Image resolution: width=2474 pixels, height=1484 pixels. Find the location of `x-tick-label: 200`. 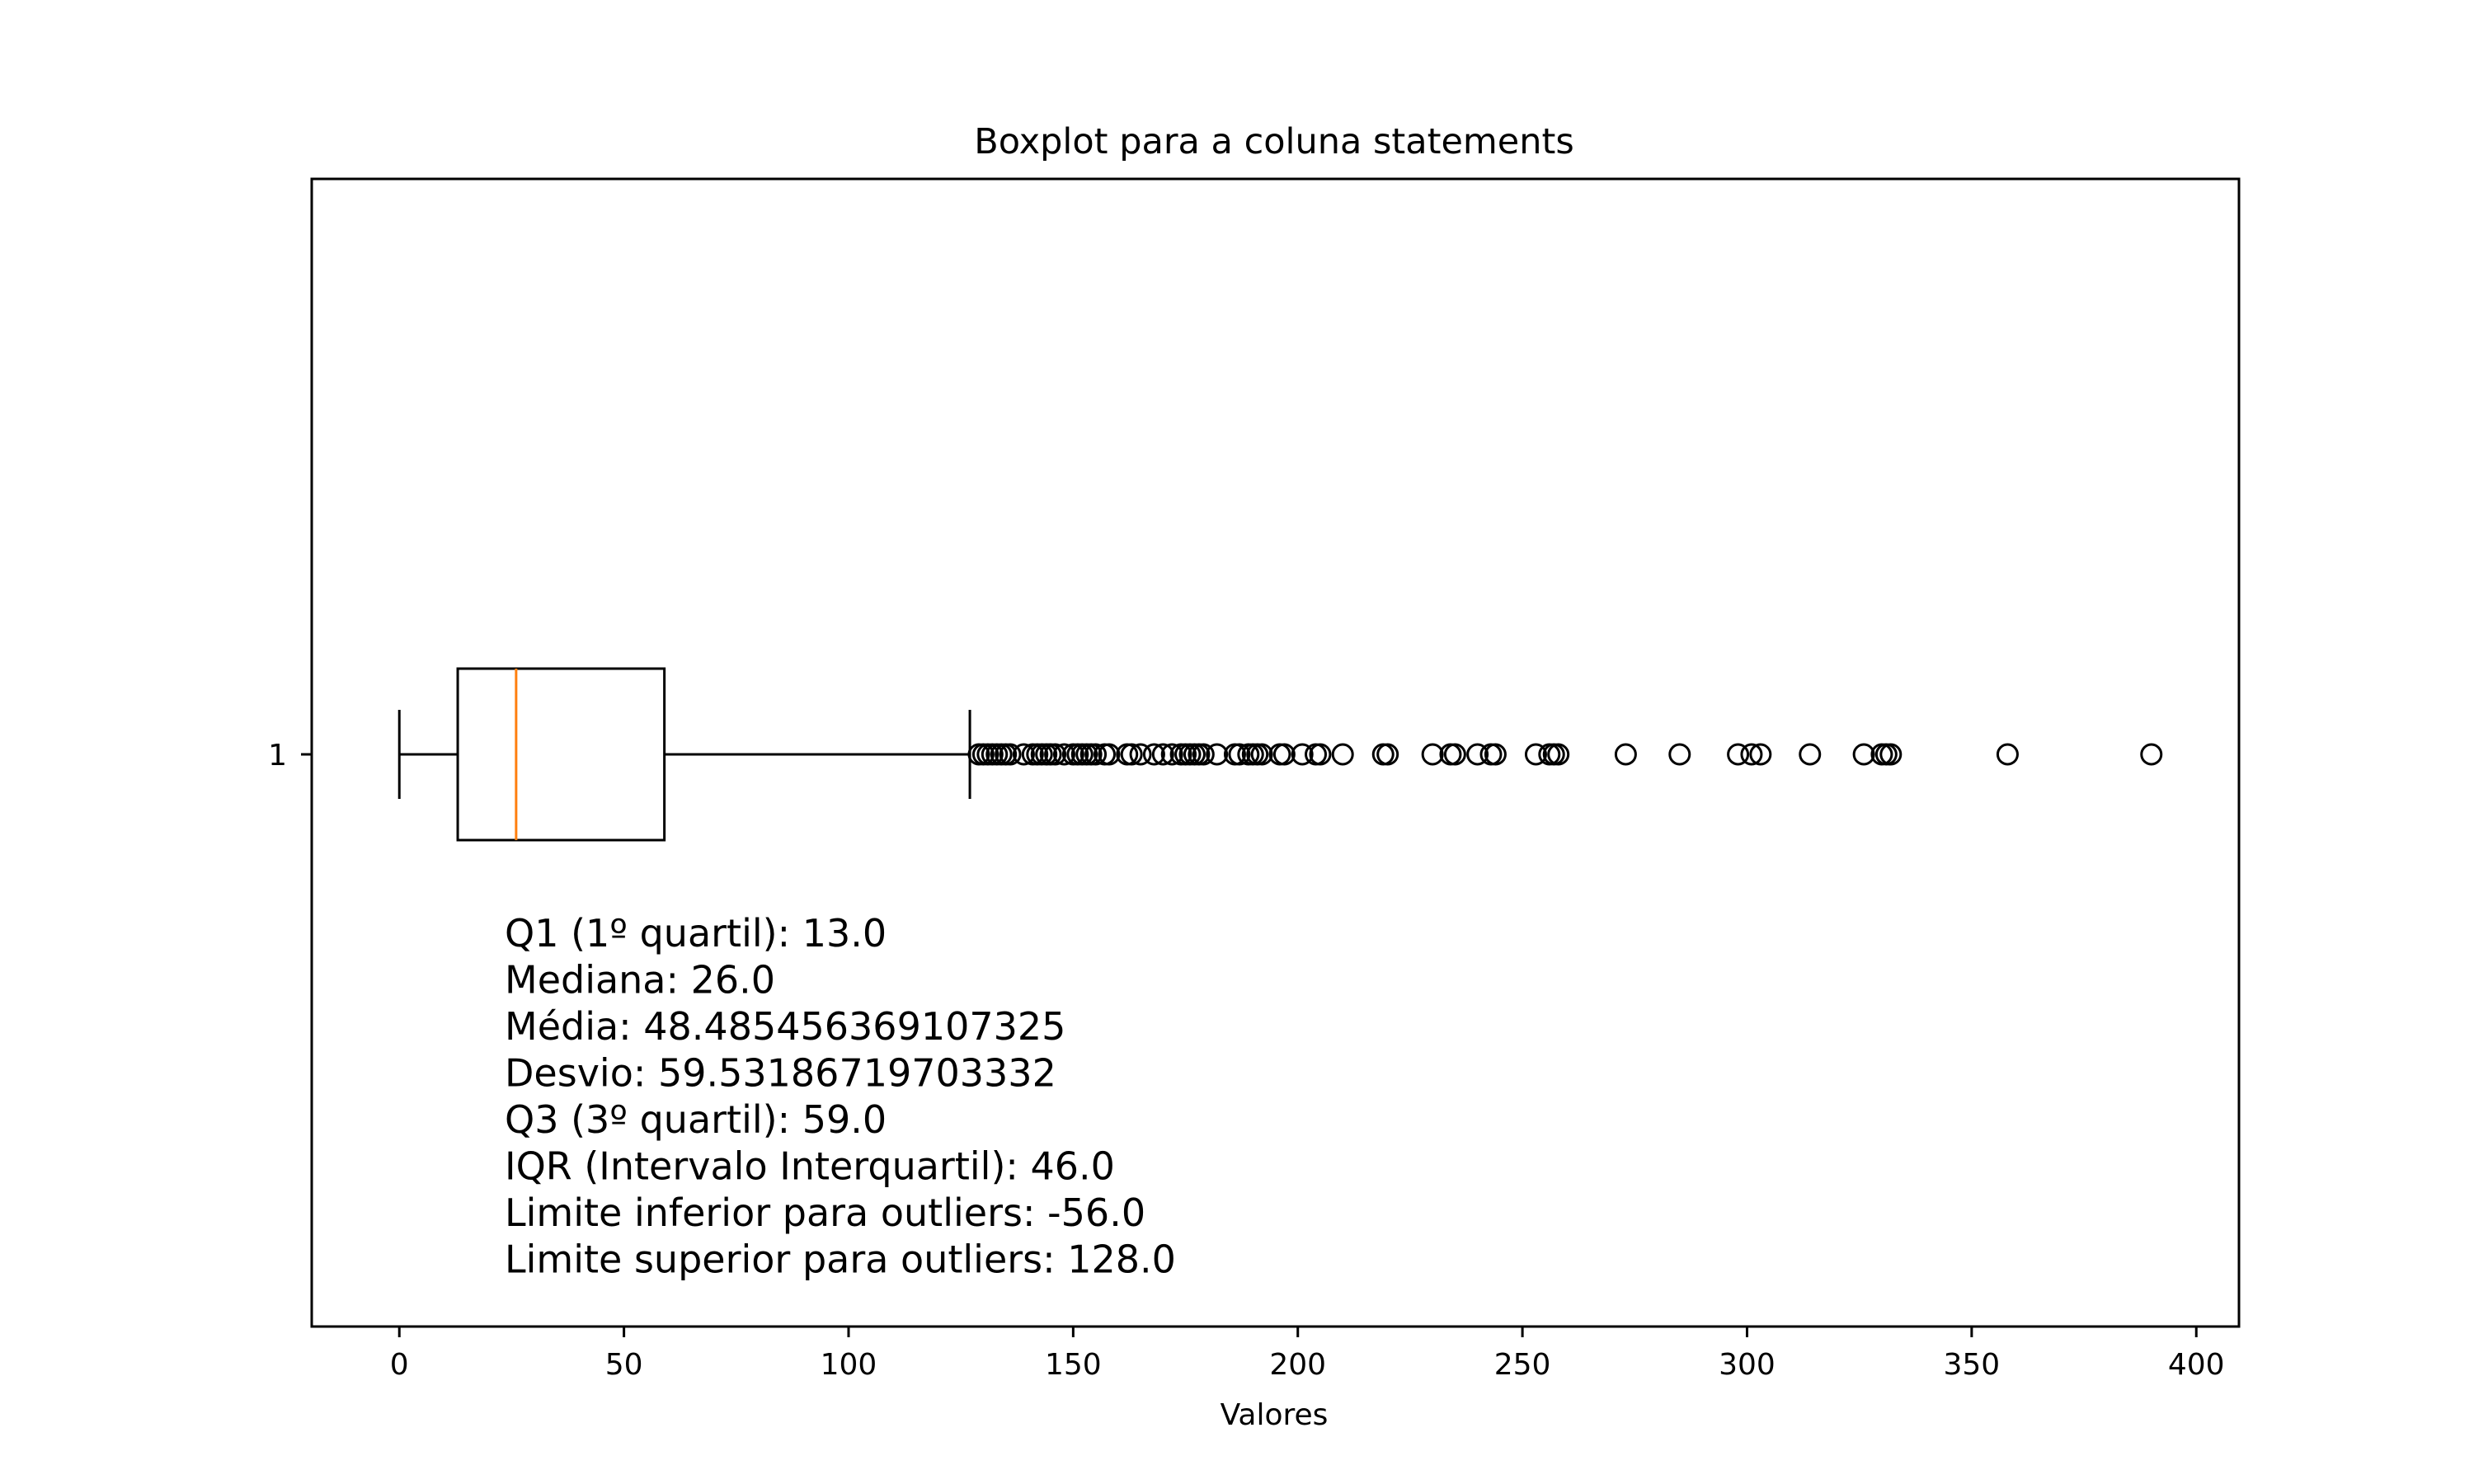

x-tick-label: 200 is located at coordinates (1297, 1365).